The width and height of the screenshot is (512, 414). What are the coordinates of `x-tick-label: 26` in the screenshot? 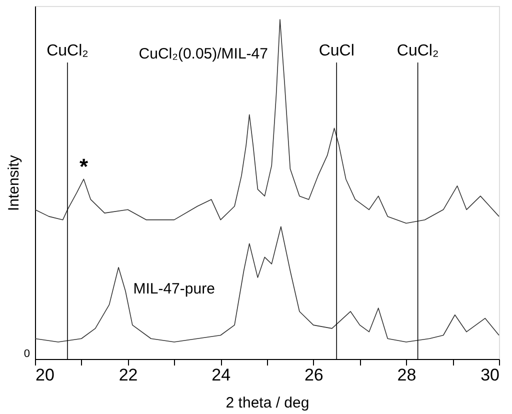 It's located at (314, 375).